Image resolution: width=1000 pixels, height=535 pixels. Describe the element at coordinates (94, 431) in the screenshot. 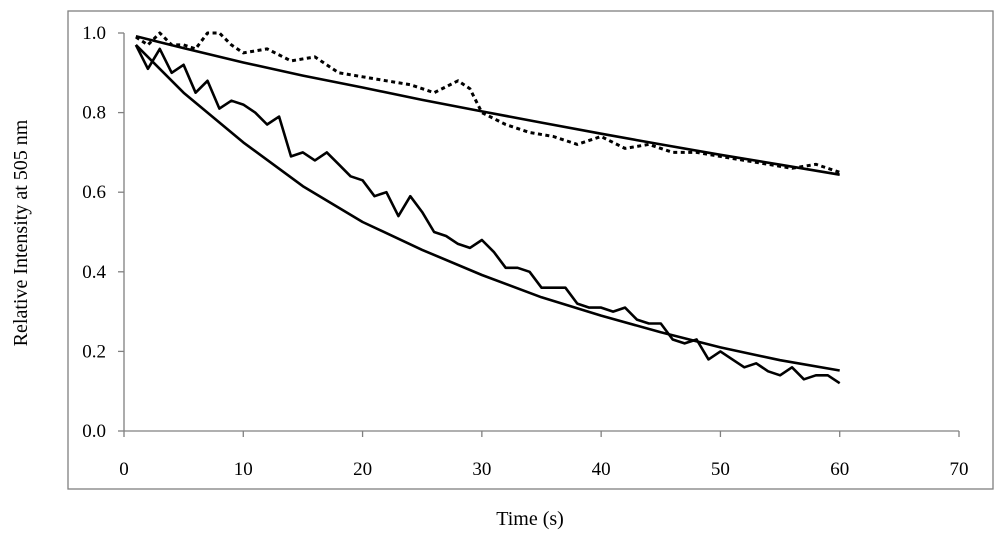

I see `y-tick-label: 0.0` at that location.